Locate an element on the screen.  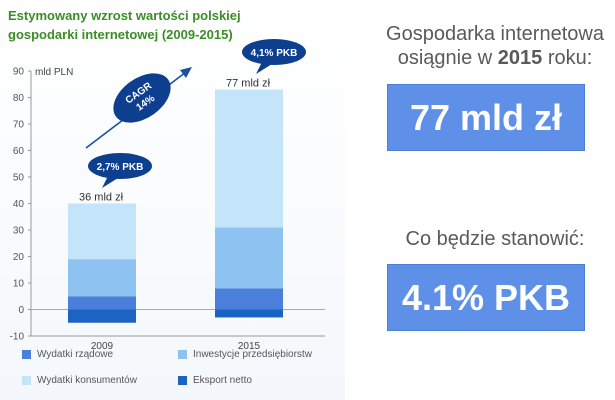
y-tick-label: 90 is located at coordinates (19, 72).